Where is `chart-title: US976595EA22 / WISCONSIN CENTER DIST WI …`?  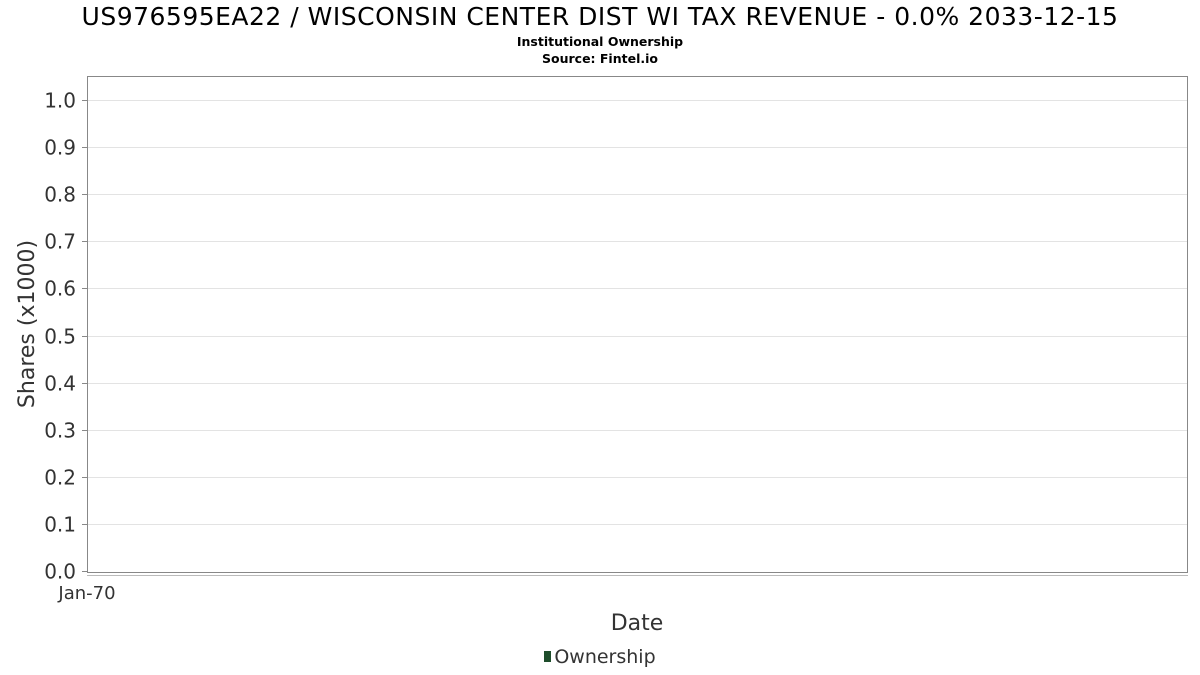 chart-title: US976595EA22 / WISCONSIN CENTER DIST WI … is located at coordinates (600, 16).